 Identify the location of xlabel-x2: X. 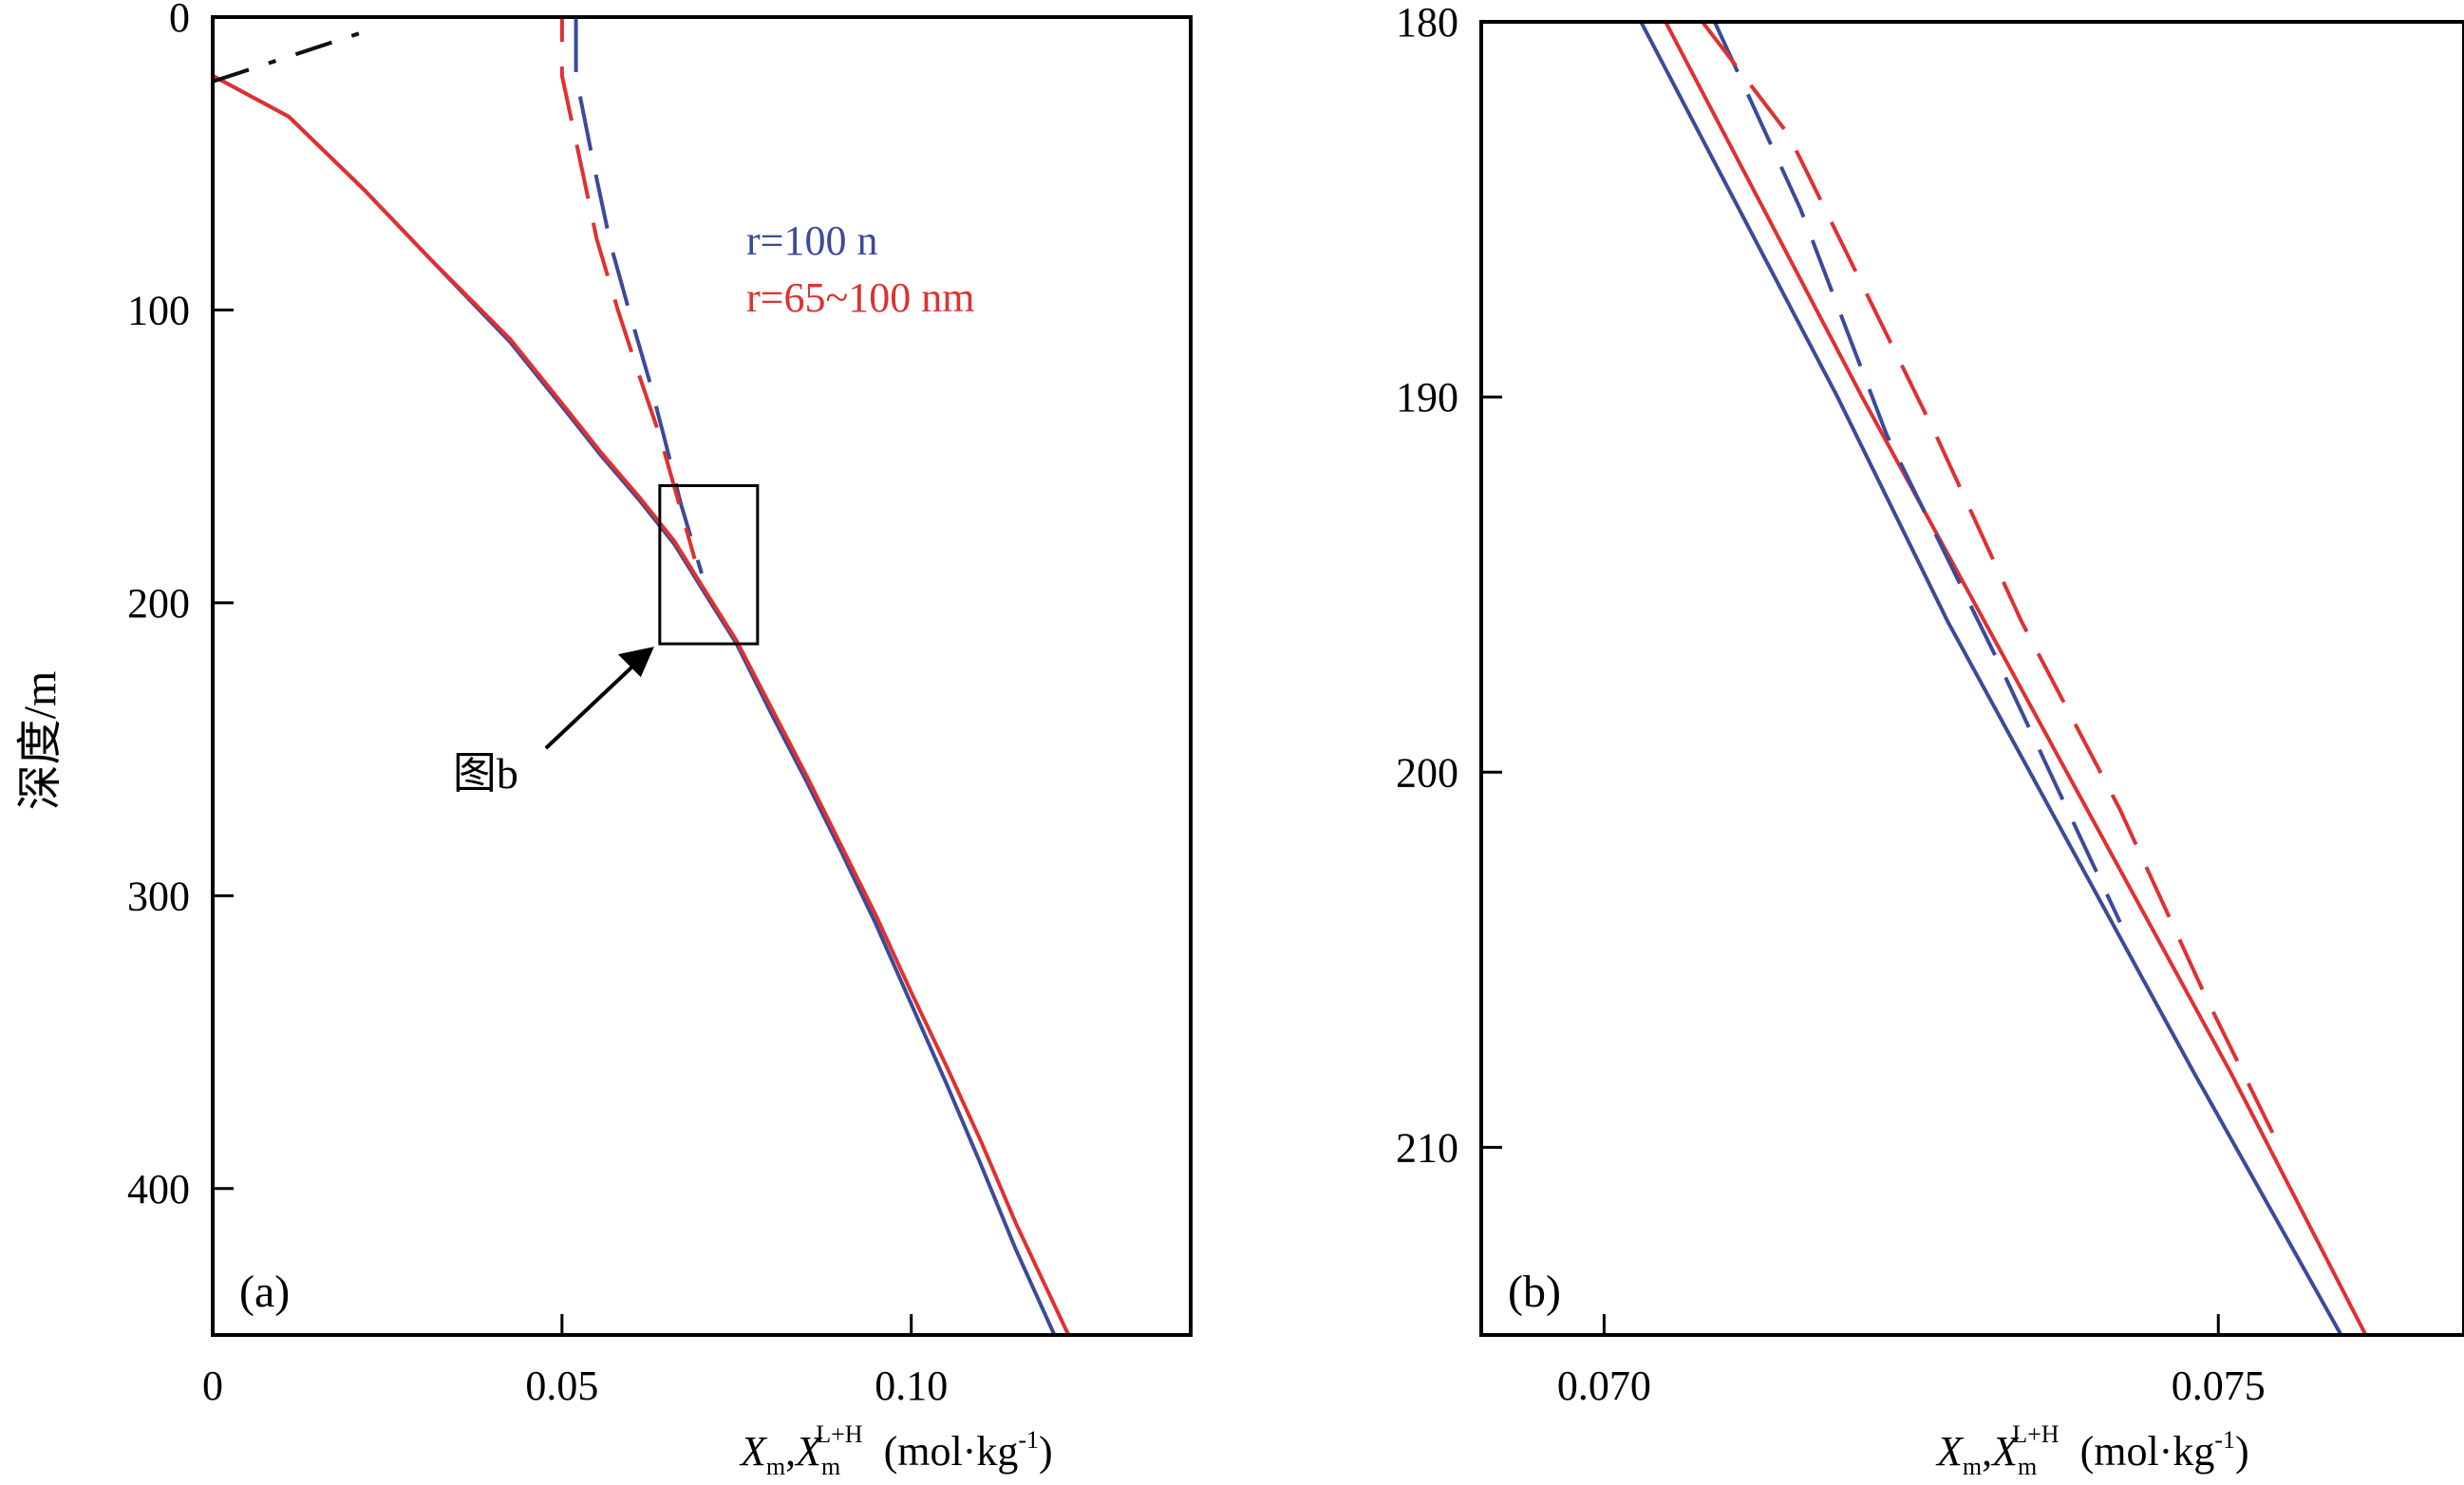
(809, 1451).